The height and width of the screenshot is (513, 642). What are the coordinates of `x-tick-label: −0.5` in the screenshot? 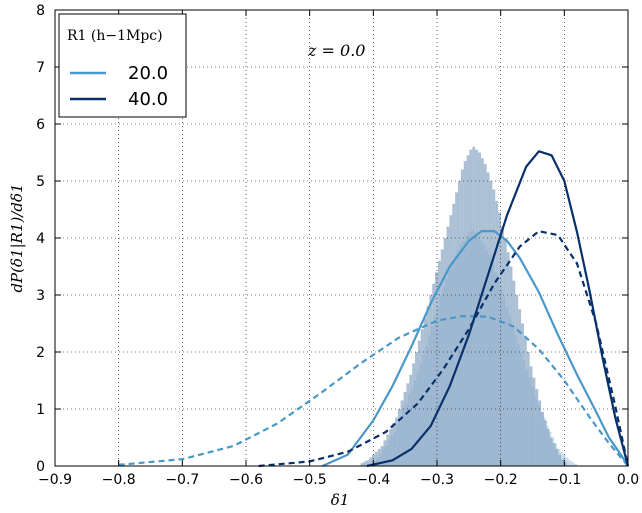 It's located at (310, 480).